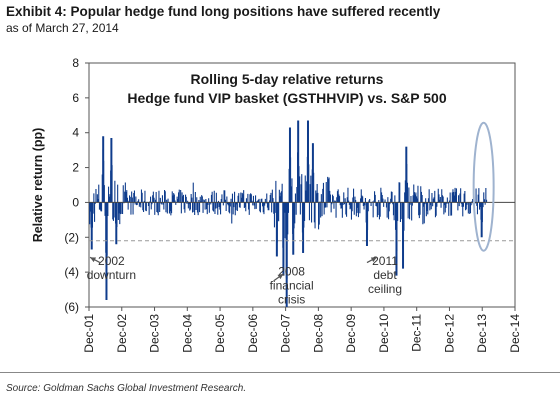 This screenshot has width=560, height=404. Describe the element at coordinates (76, 185) in the screenshot. I see `y-axis: 8 6 4 2 0 (2) (4) (6)` at that location.